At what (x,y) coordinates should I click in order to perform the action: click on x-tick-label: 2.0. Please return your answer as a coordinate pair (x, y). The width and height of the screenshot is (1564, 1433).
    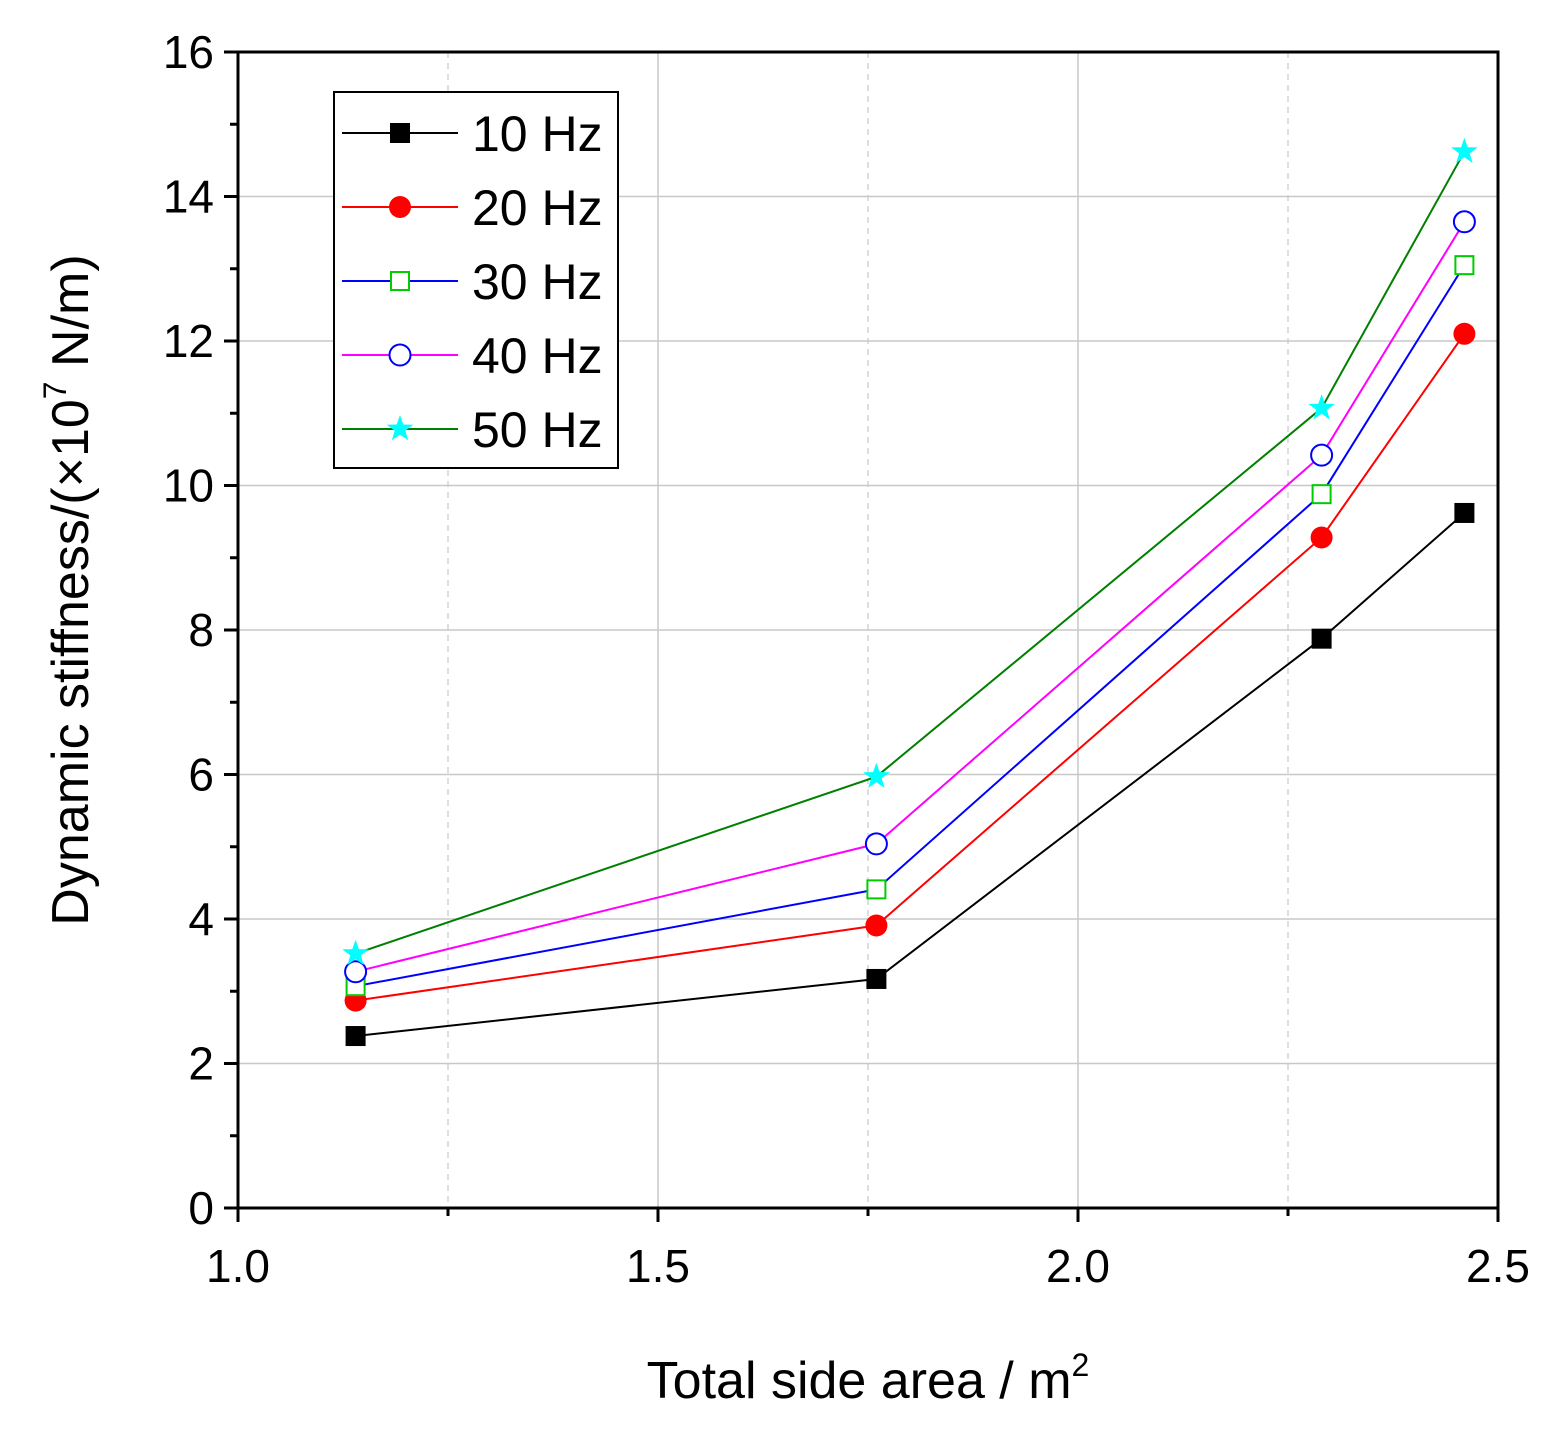
    Looking at the image, I should click on (1078, 1266).